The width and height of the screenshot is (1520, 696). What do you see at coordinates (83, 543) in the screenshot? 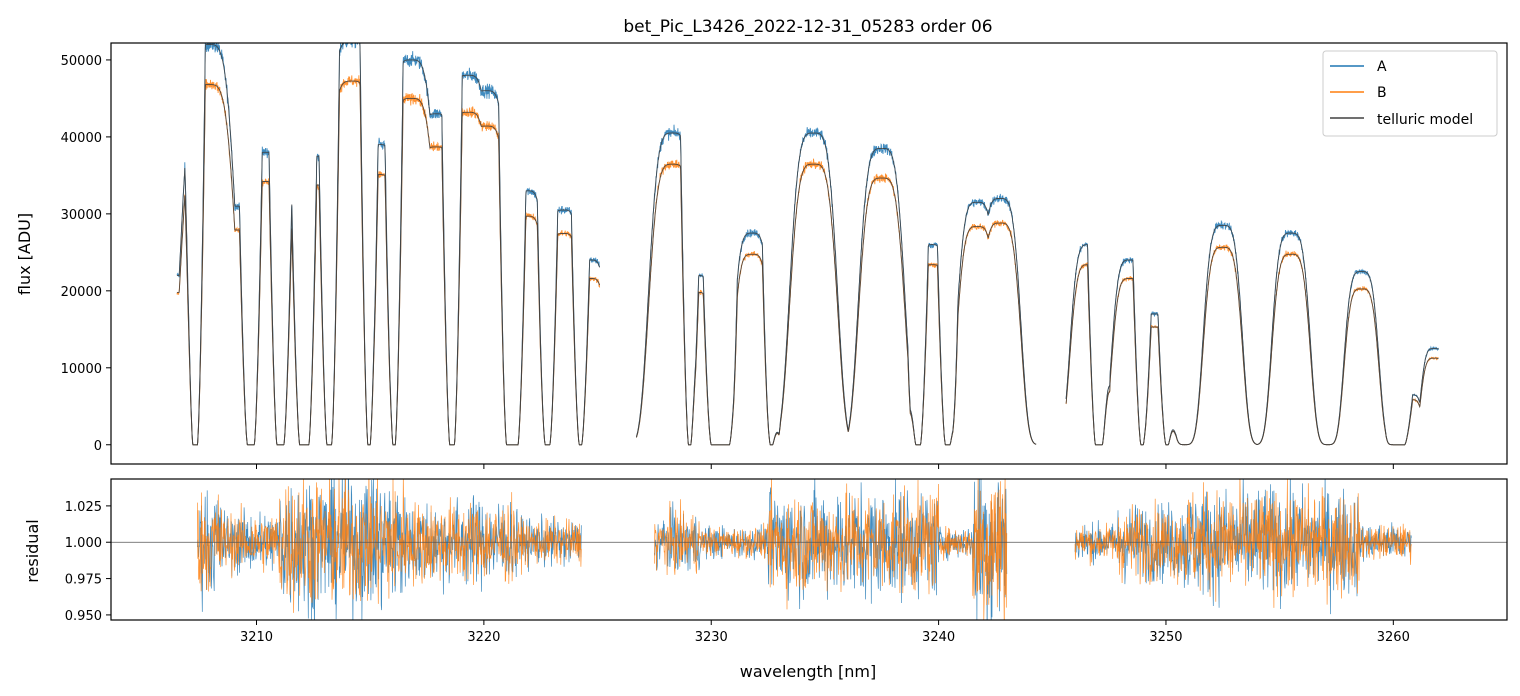
I see `residual-y-tick-label: 1.000` at bounding box center [83, 543].